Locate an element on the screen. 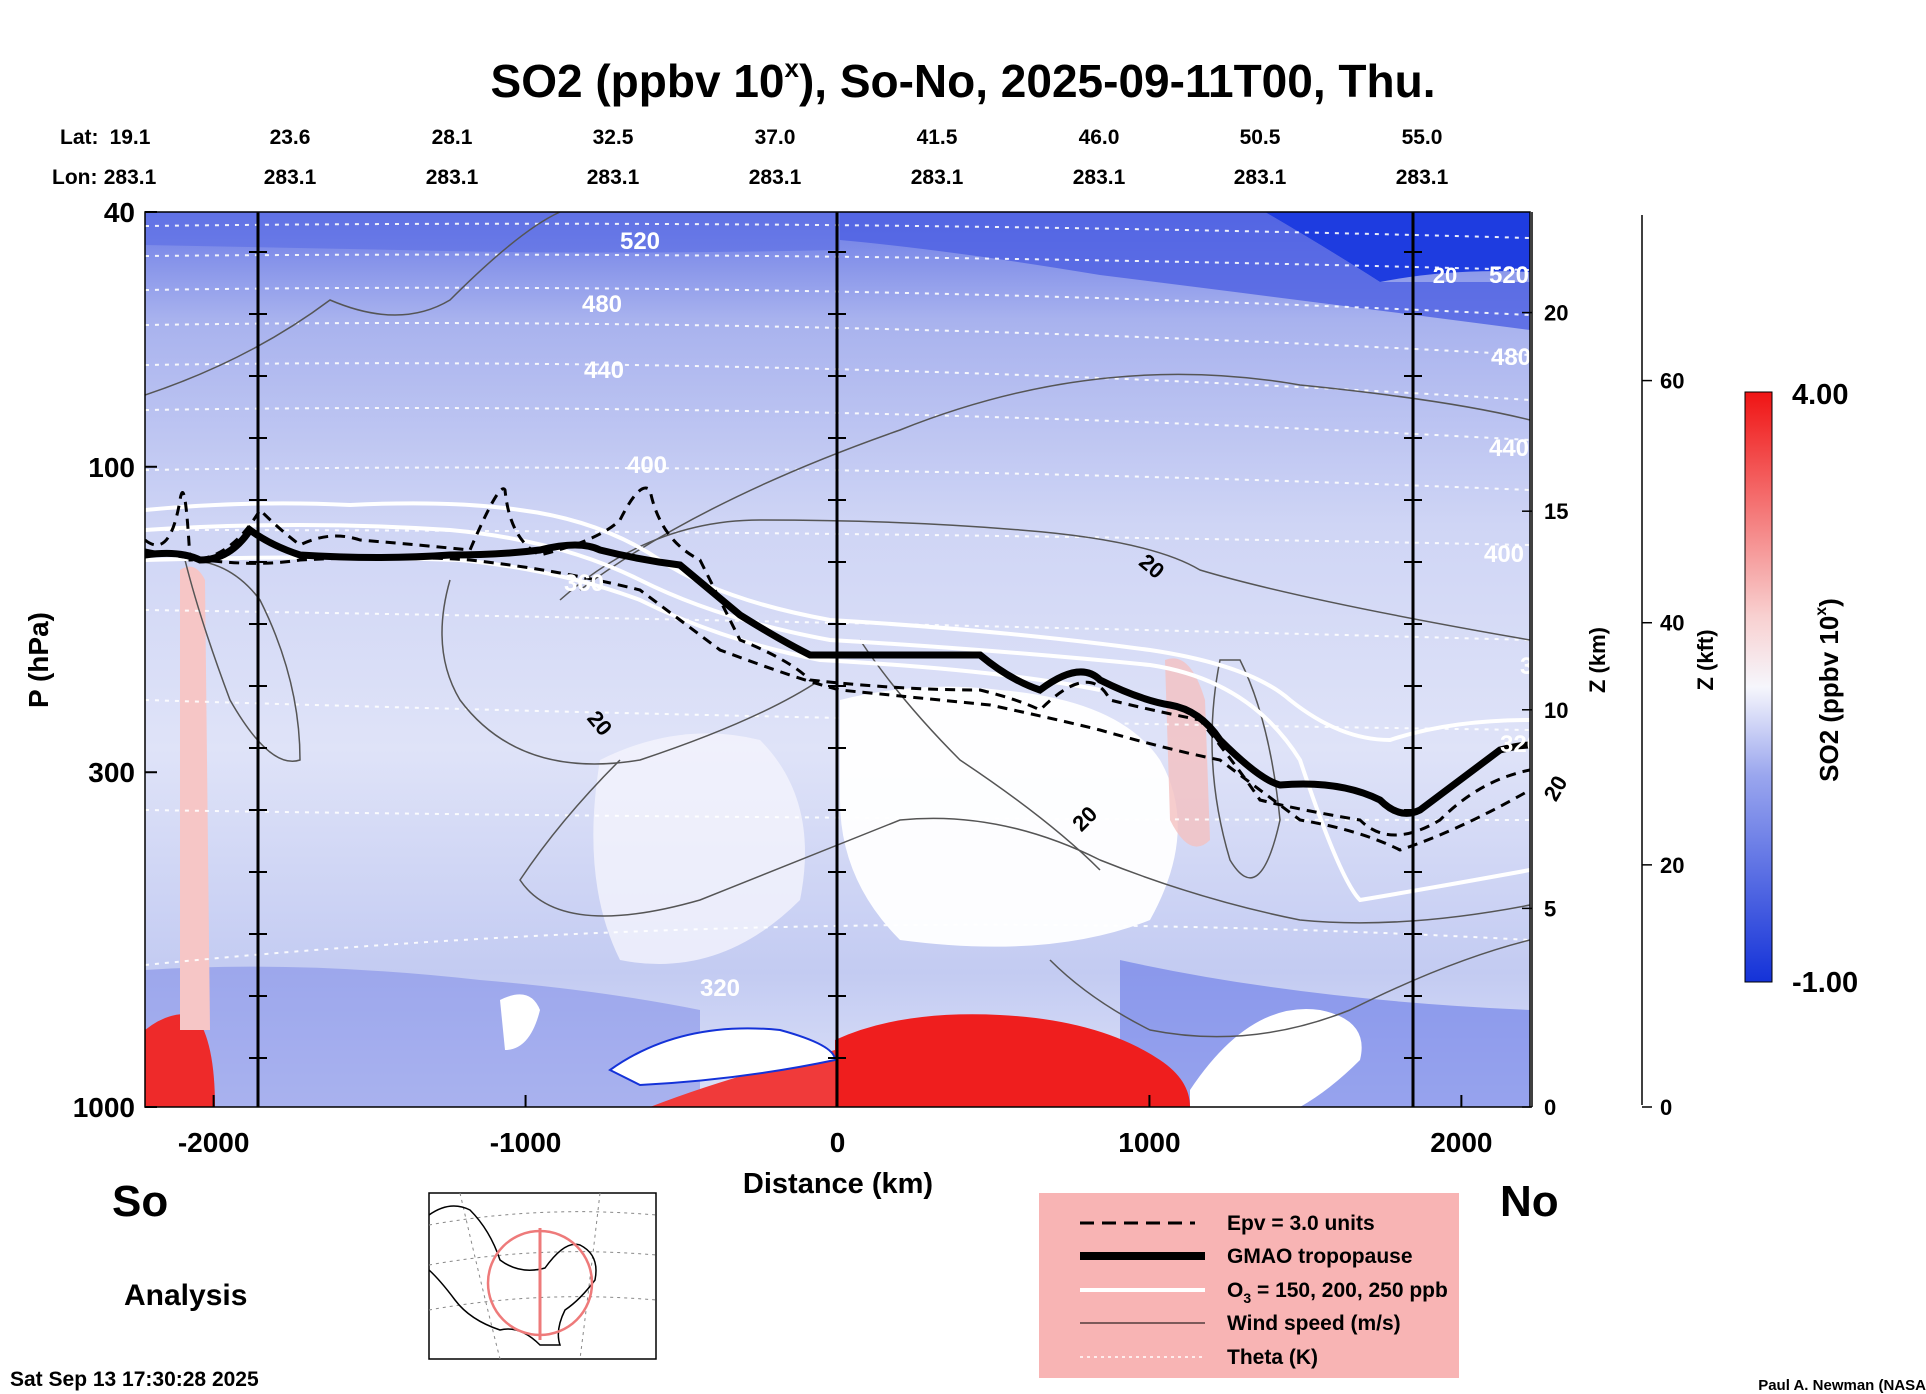  run-type-label: Analysis is located at coordinates (185, 1295).